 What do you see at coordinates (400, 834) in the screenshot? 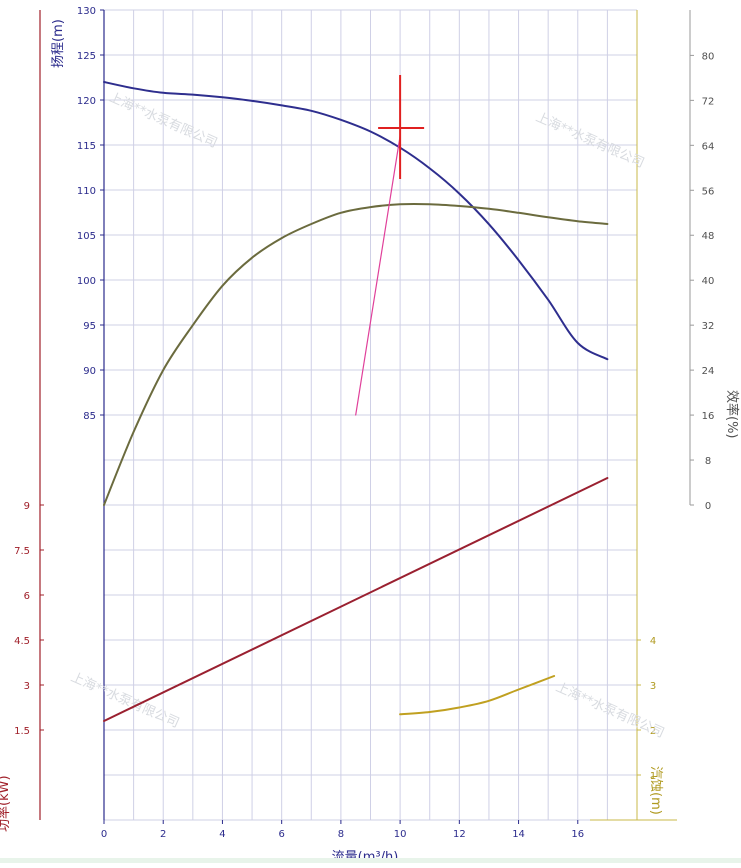
I see `x-tick-label: 10` at bounding box center [400, 834].